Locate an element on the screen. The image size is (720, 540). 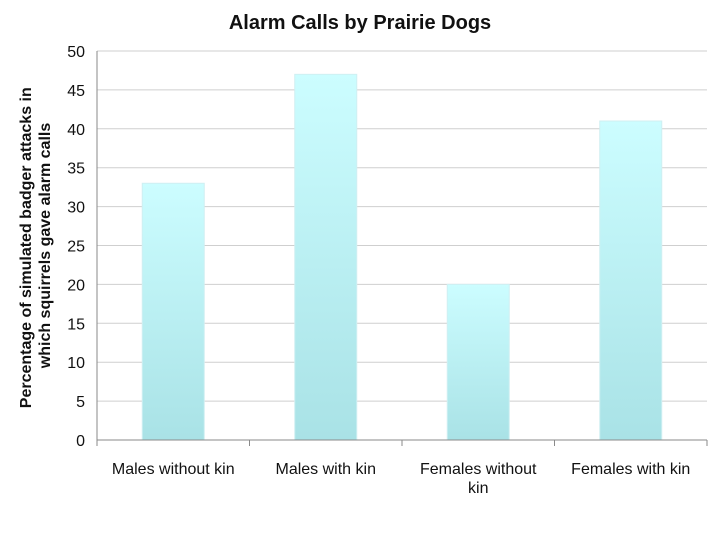
y-tick-label: 0 is located at coordinates (80, 441).